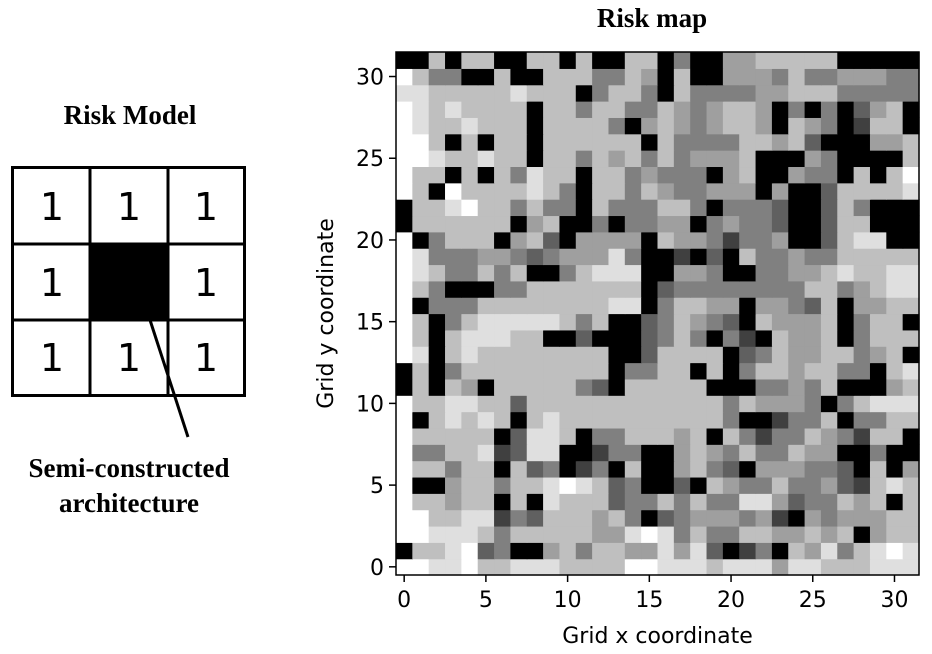 The image size is (932, 654). I want to click on caption-line-1: Semi-constructed, so click(129, 468).